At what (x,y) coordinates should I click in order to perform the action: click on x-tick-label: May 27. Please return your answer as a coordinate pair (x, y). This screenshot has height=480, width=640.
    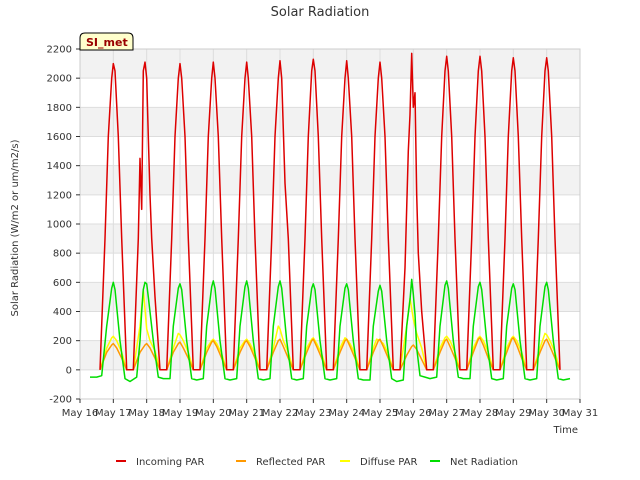
    Looking at the image, I should click on (446, 413).